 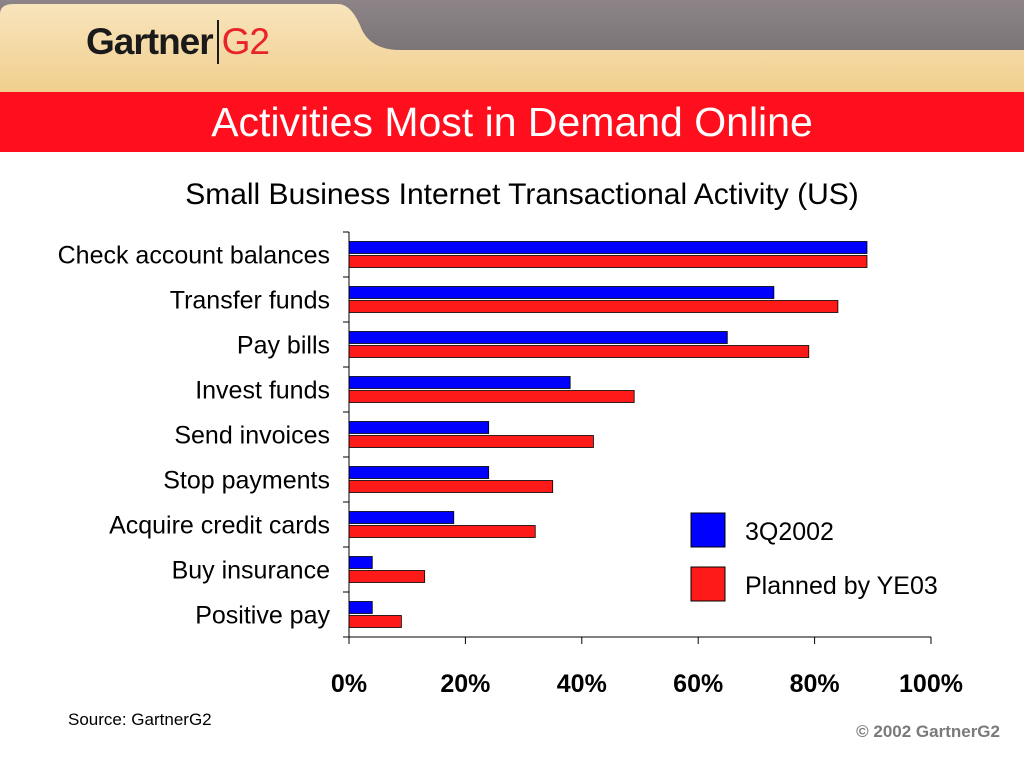 I want to click on source-note: Source: GartnerG2, so click(x=140, y=719).